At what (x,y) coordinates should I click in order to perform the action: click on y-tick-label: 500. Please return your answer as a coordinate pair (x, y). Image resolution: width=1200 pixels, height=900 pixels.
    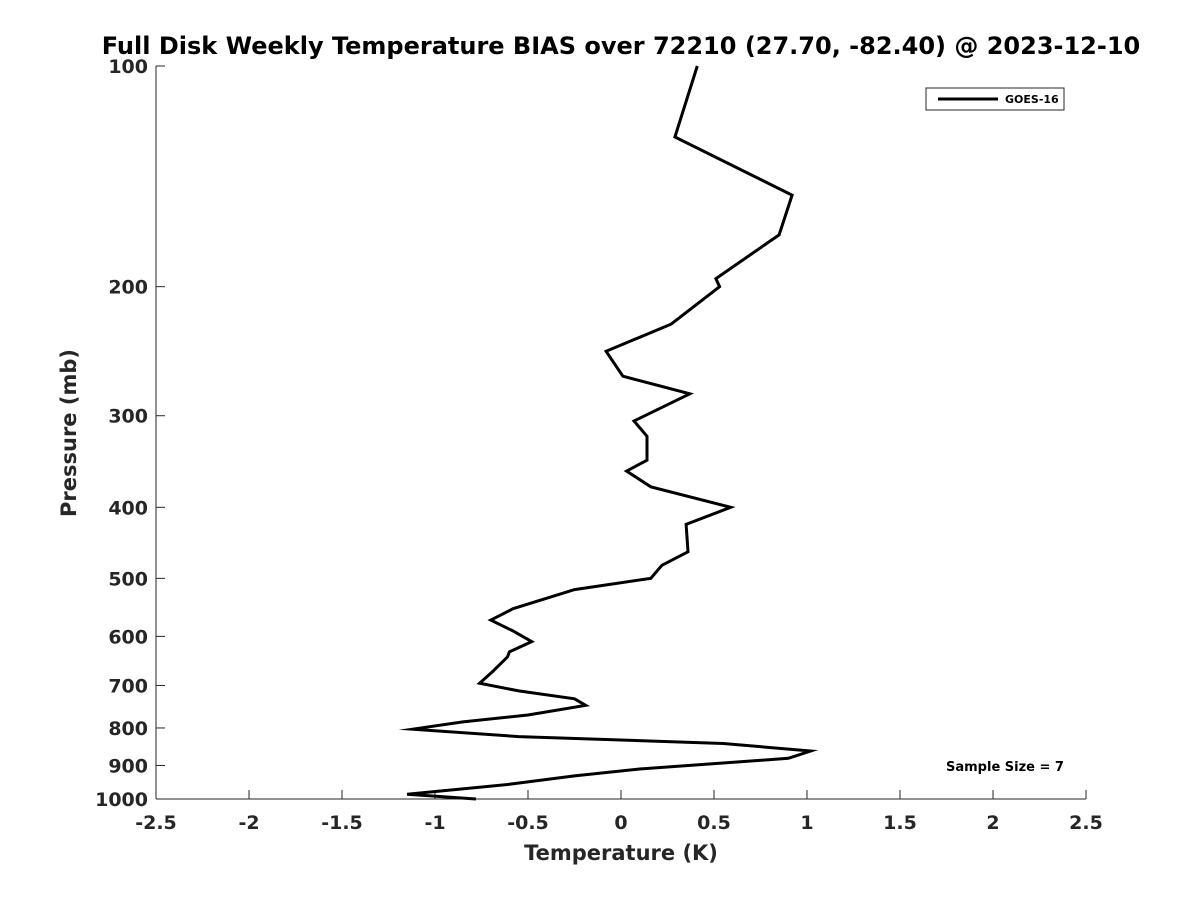
    Looking at the image, I should click on (128, 579).